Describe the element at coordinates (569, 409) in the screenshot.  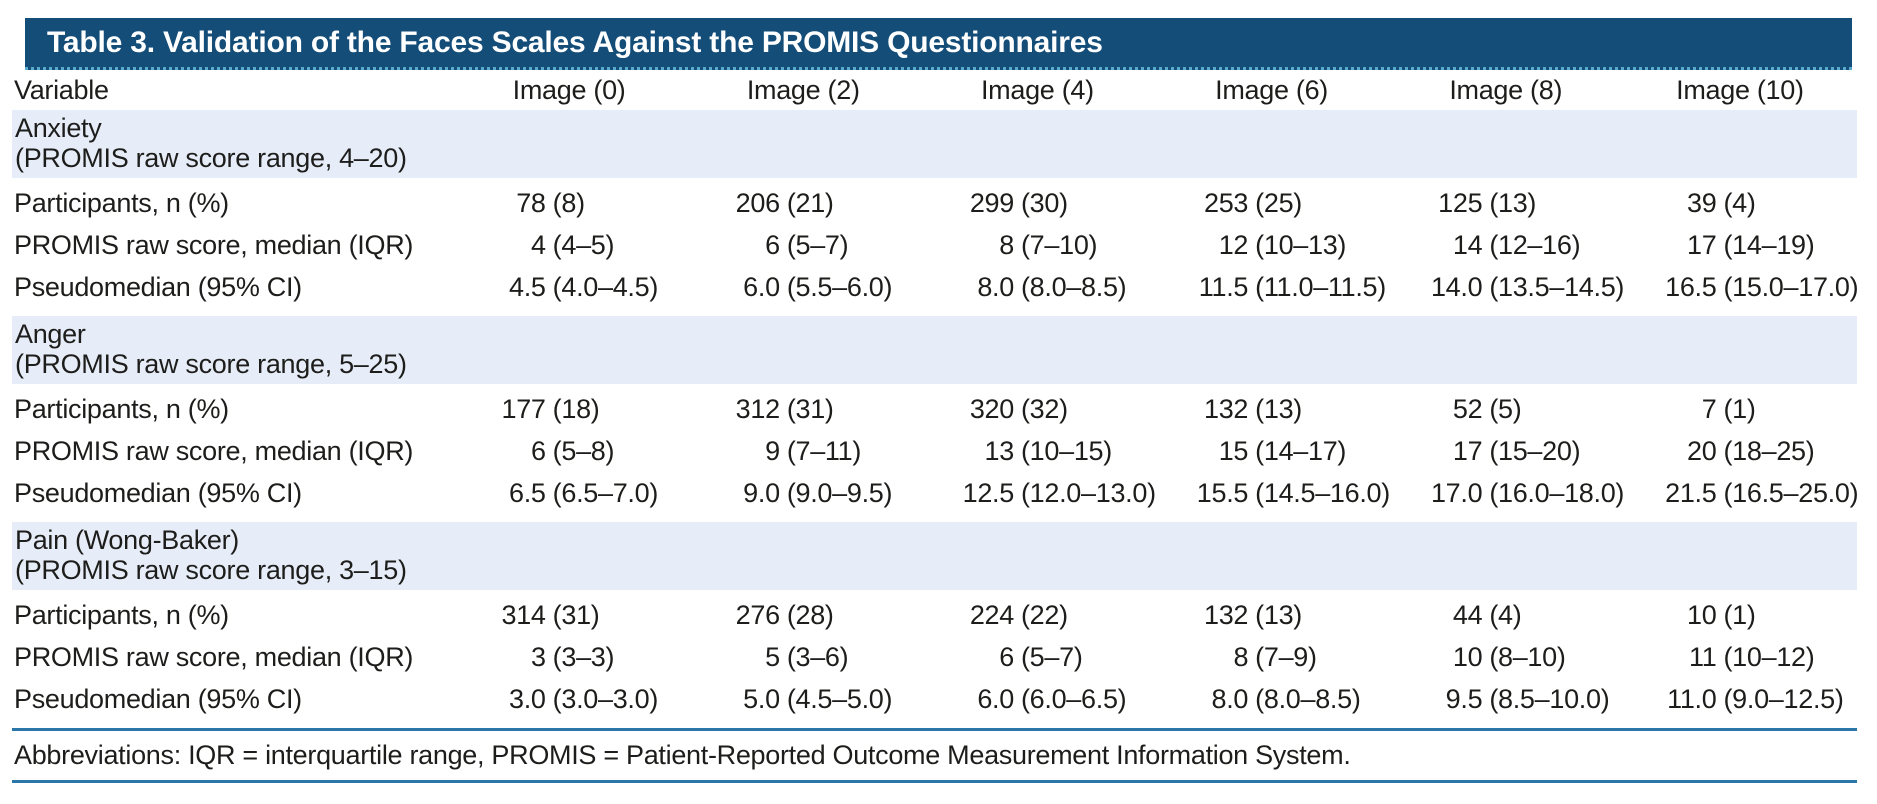
I see `table-cell: 177 (18)` at that location.